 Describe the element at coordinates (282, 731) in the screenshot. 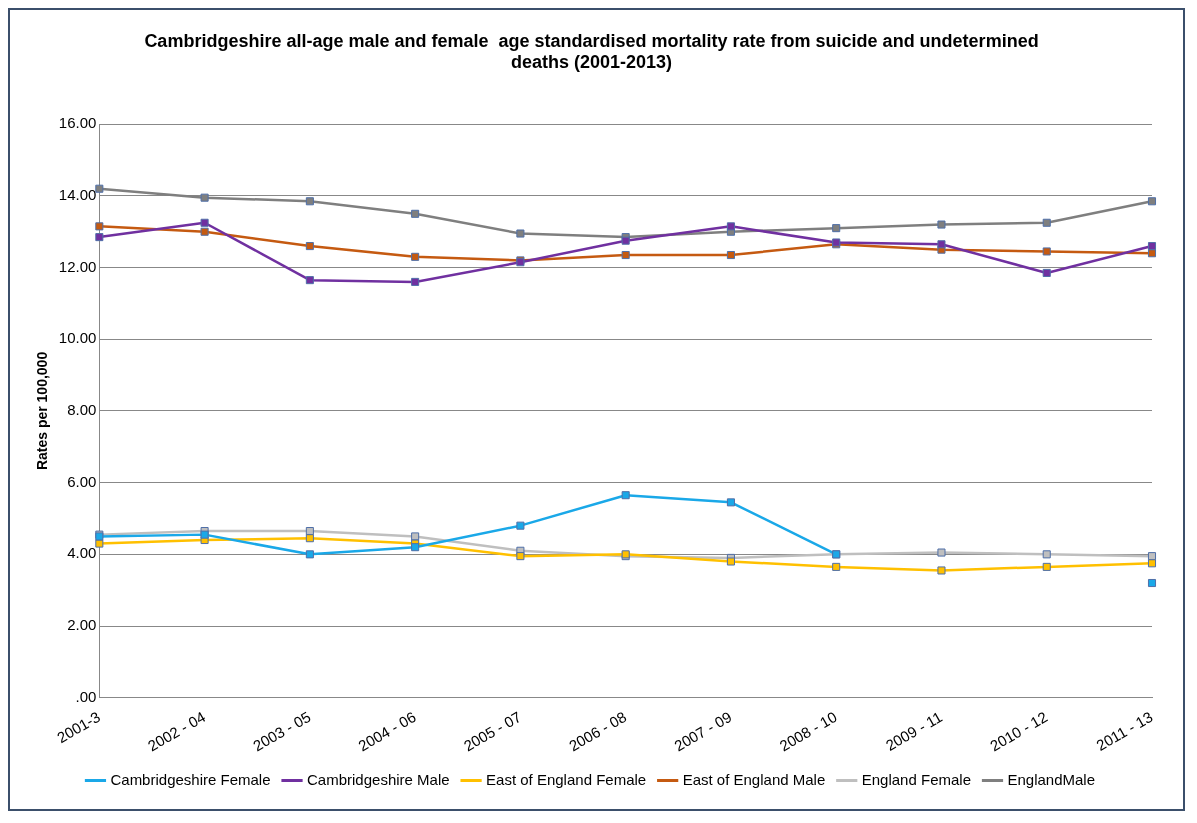

I see `x-tick-label: 2003 - 05` at that location.